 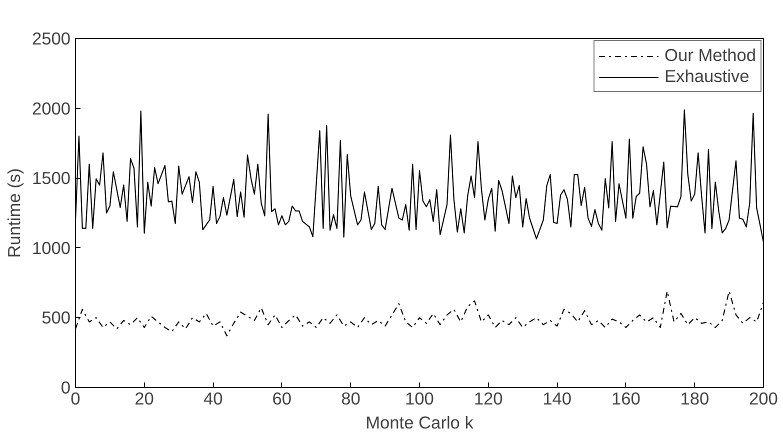 What do you see at coordinates (51, 248) in the screenshot?
I see `y-tick-label: 1000` at bounding box center [51, 248].